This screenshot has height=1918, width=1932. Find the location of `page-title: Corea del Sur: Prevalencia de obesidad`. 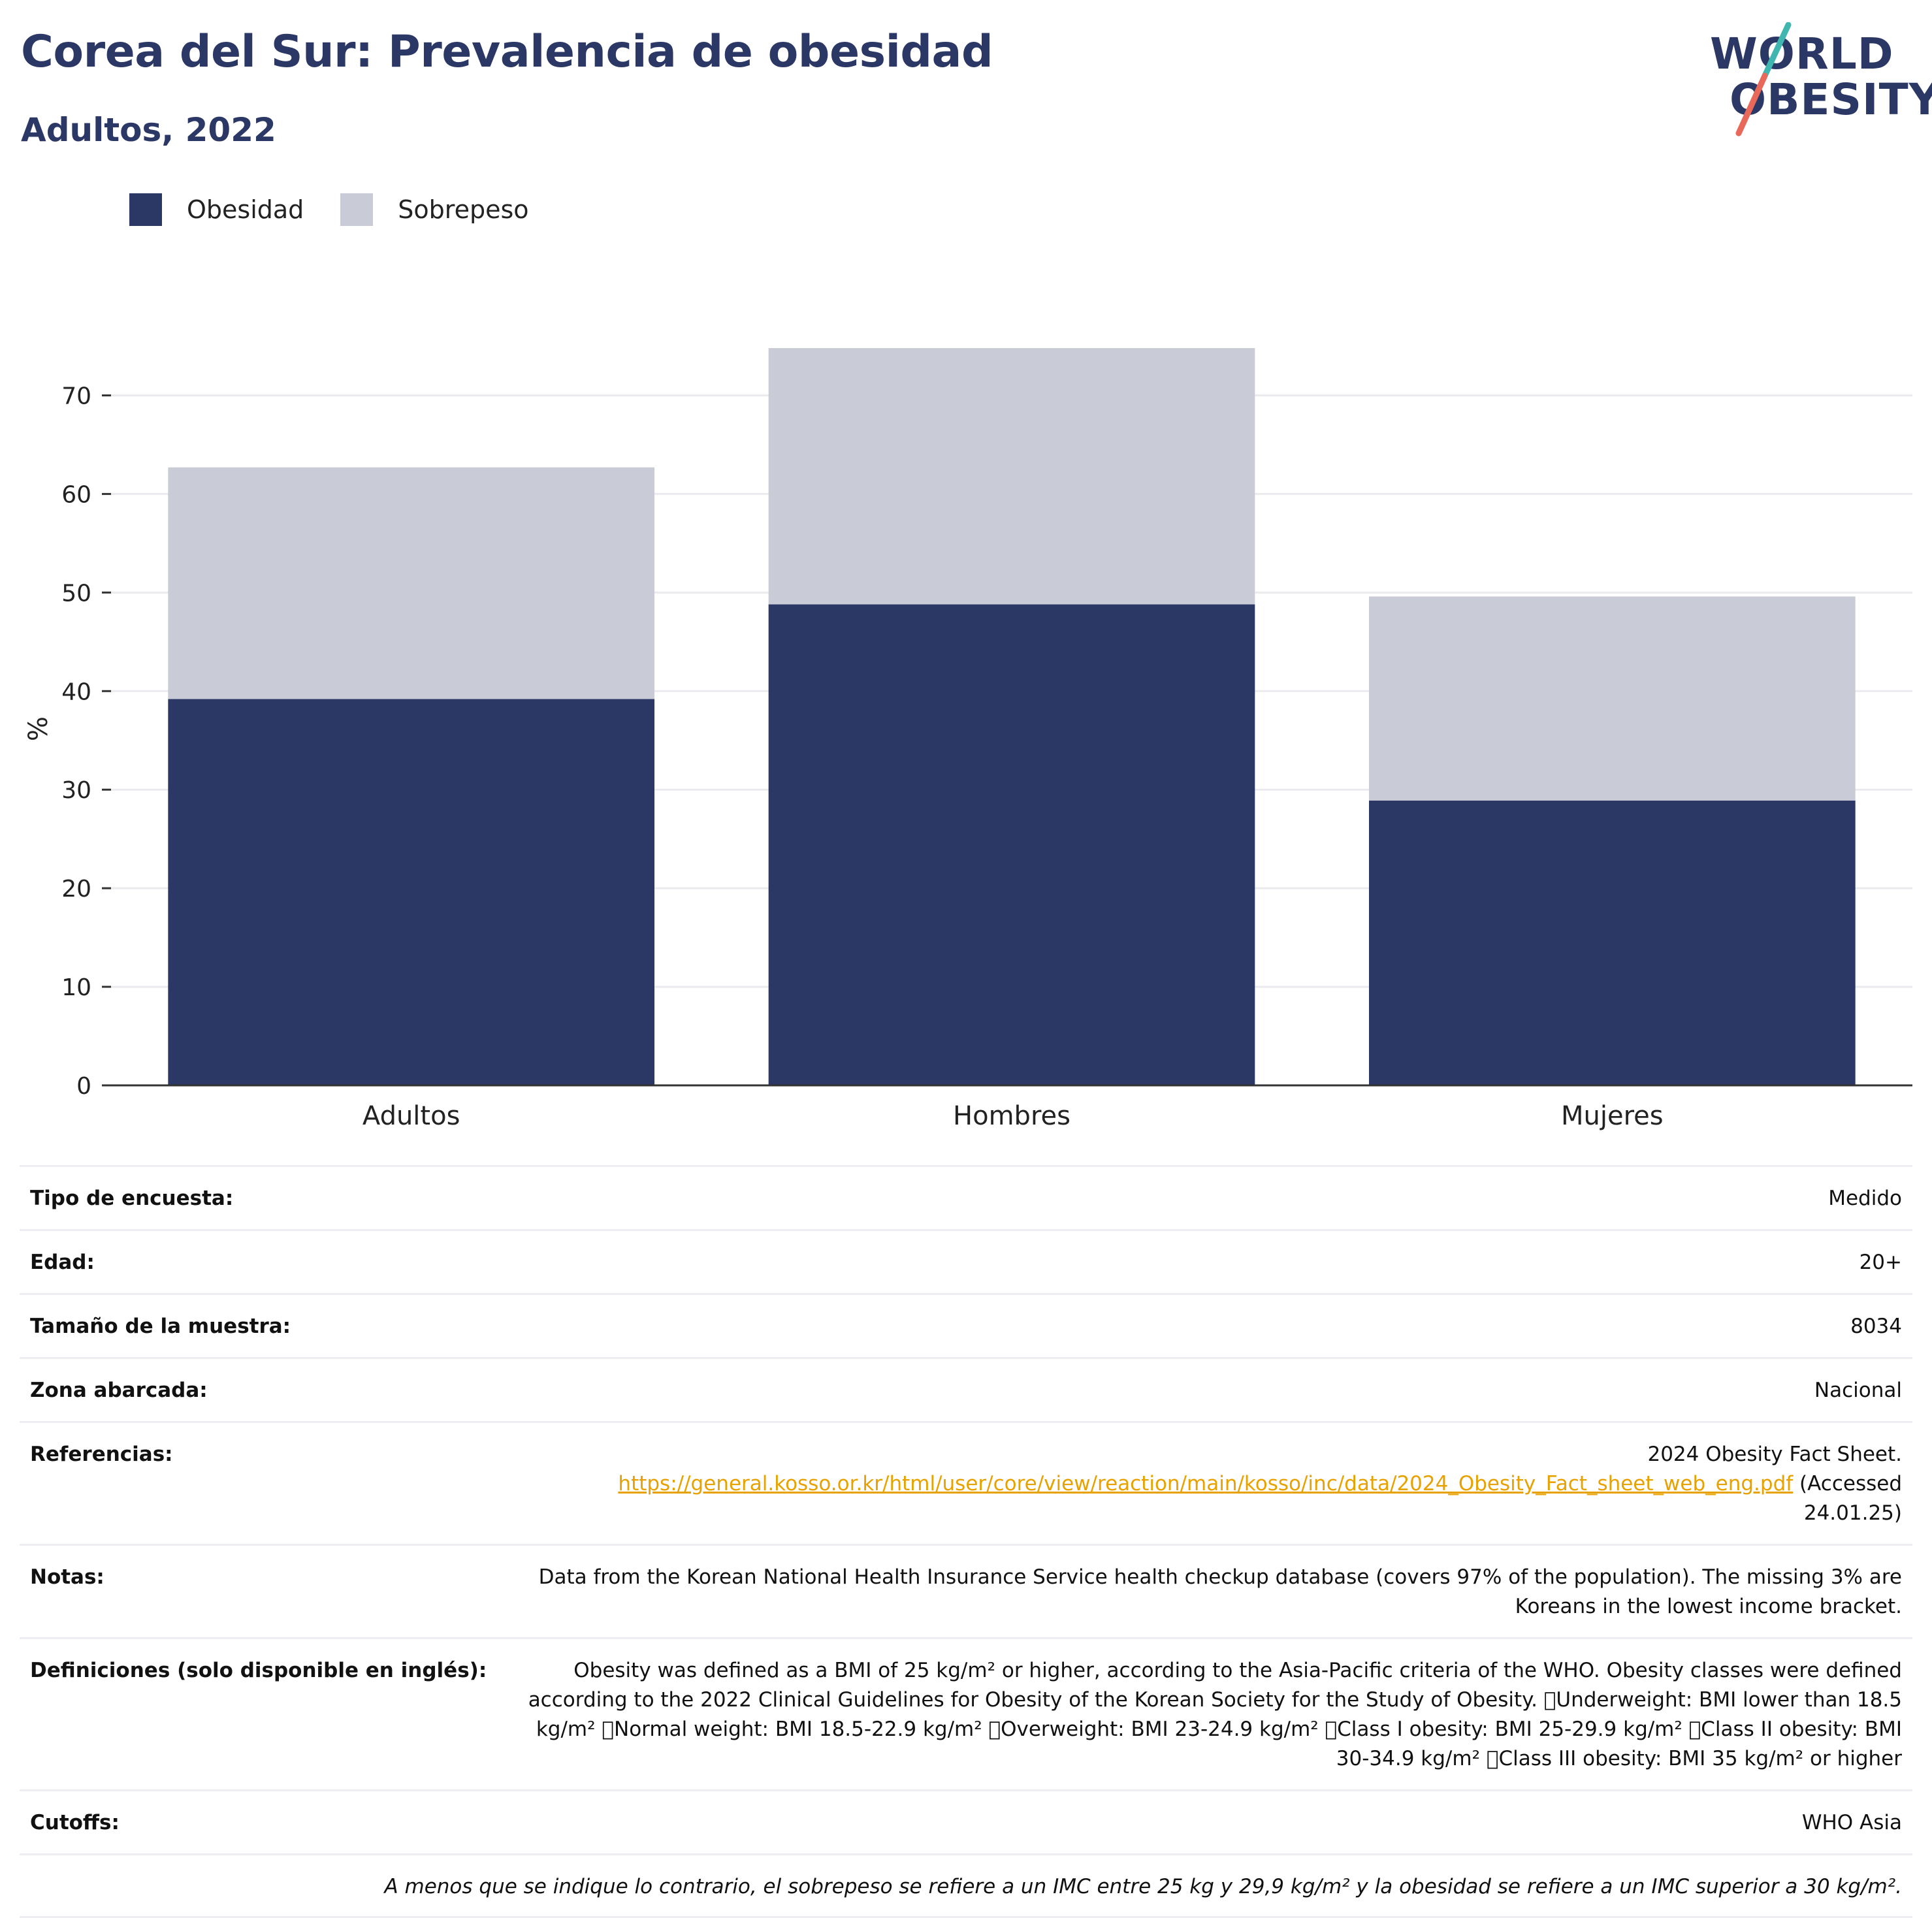

page-title: Corea del Sur: Prevalencia de obesidad is located at coordinates (507, 52).